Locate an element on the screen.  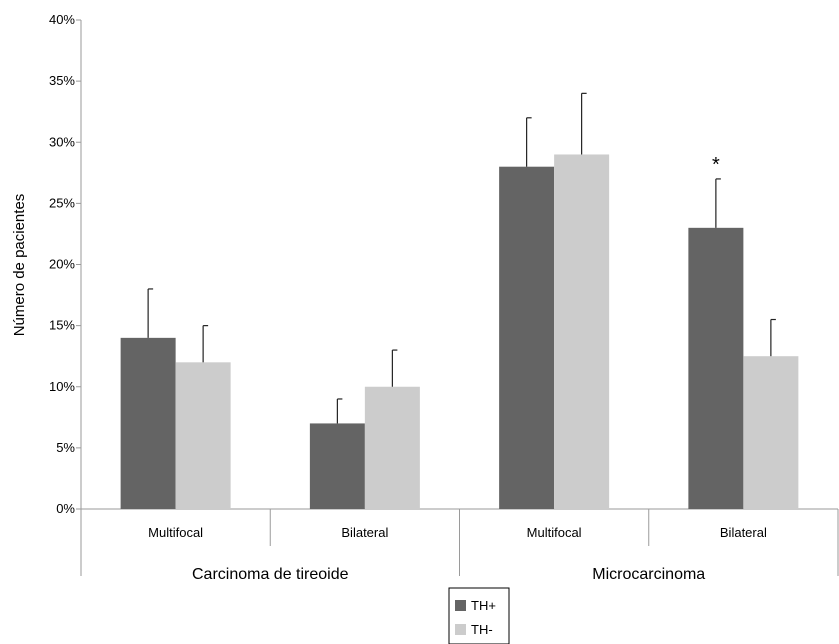
y-tick-label: 20% is located at coordinates (62, 264).